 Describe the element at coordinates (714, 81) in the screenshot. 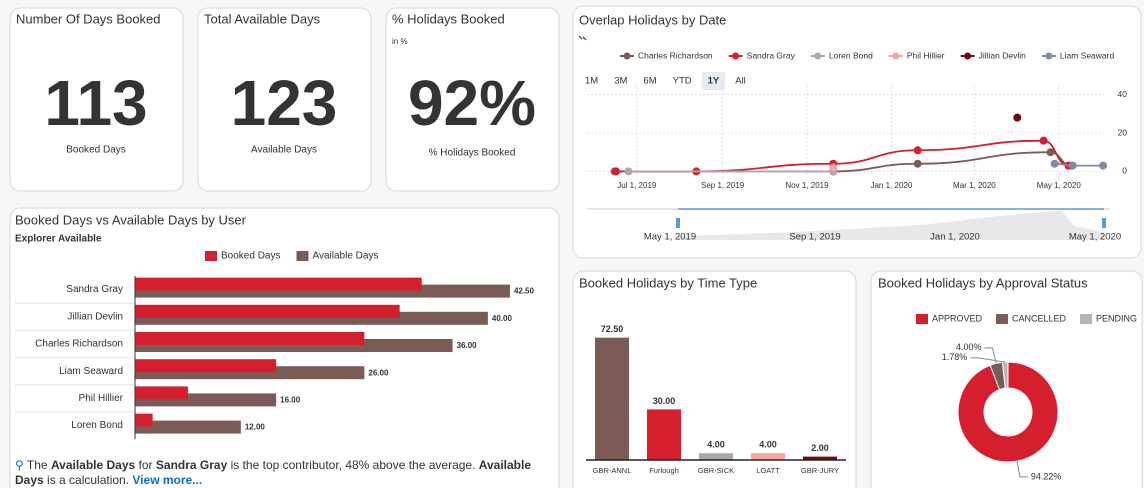

I see `range-button: 1Y` at that location.